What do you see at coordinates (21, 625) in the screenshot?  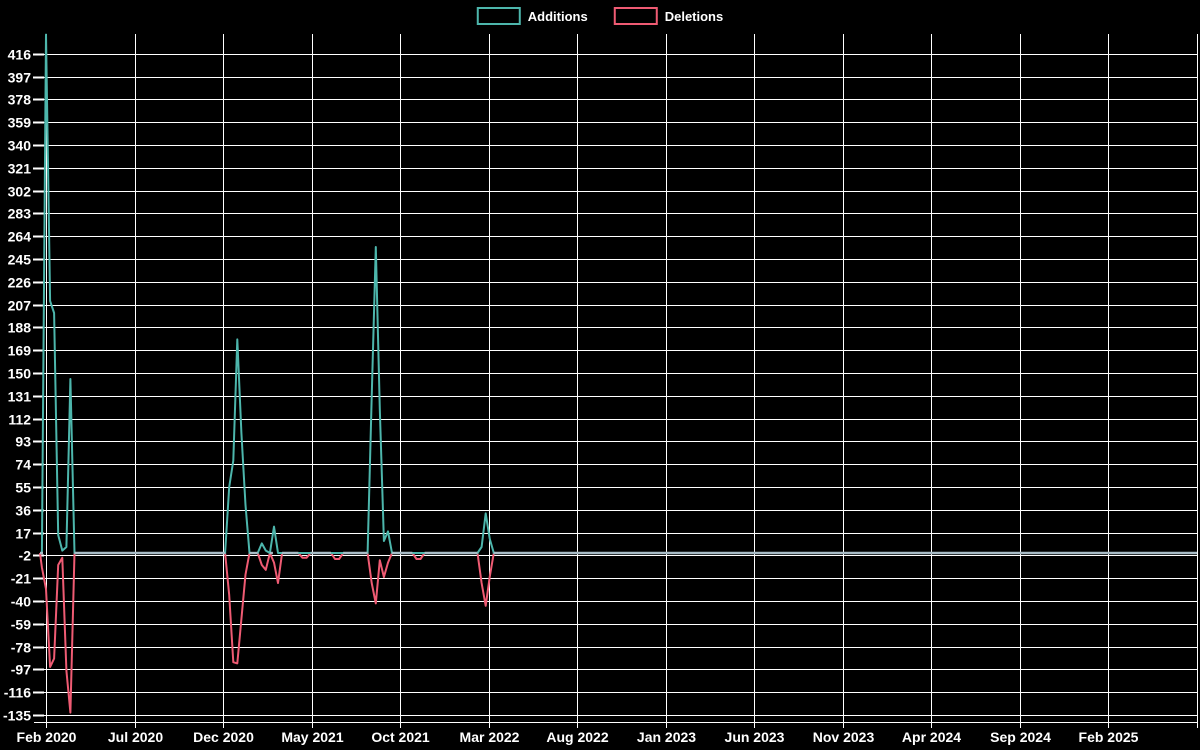 I see `y-axis-label: -59` at bounding box center [21, 625].